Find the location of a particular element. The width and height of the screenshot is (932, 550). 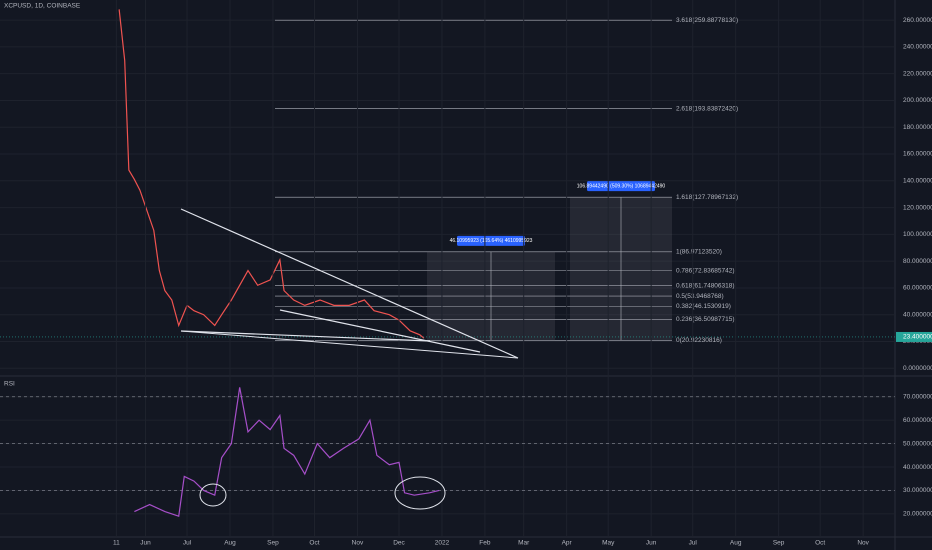

y-tick-label: 80.00000000 is located at coordinates (917, 261).